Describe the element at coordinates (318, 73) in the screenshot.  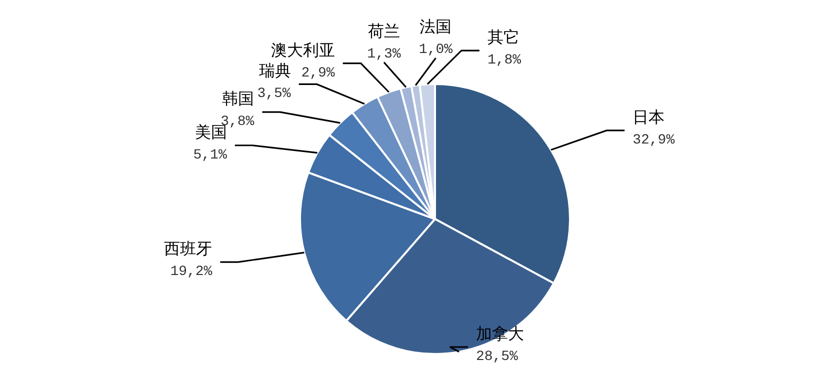
I see `data-label: 2,9%` at that location.